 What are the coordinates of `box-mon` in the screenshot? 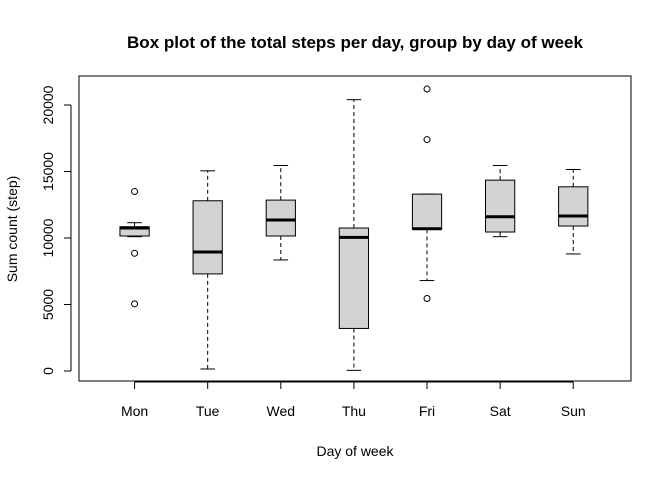 It's located at (134, 247).